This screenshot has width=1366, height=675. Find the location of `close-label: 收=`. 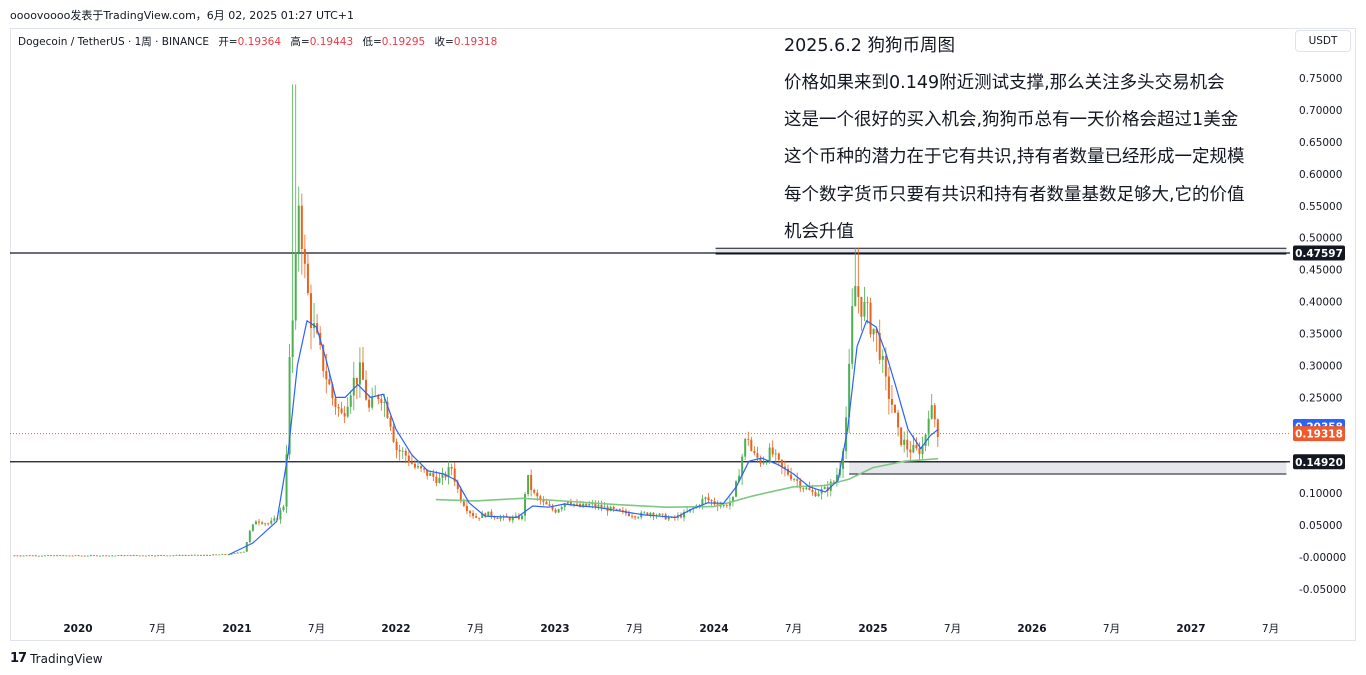

close-label: 收= is located at coordinates (444, 42).